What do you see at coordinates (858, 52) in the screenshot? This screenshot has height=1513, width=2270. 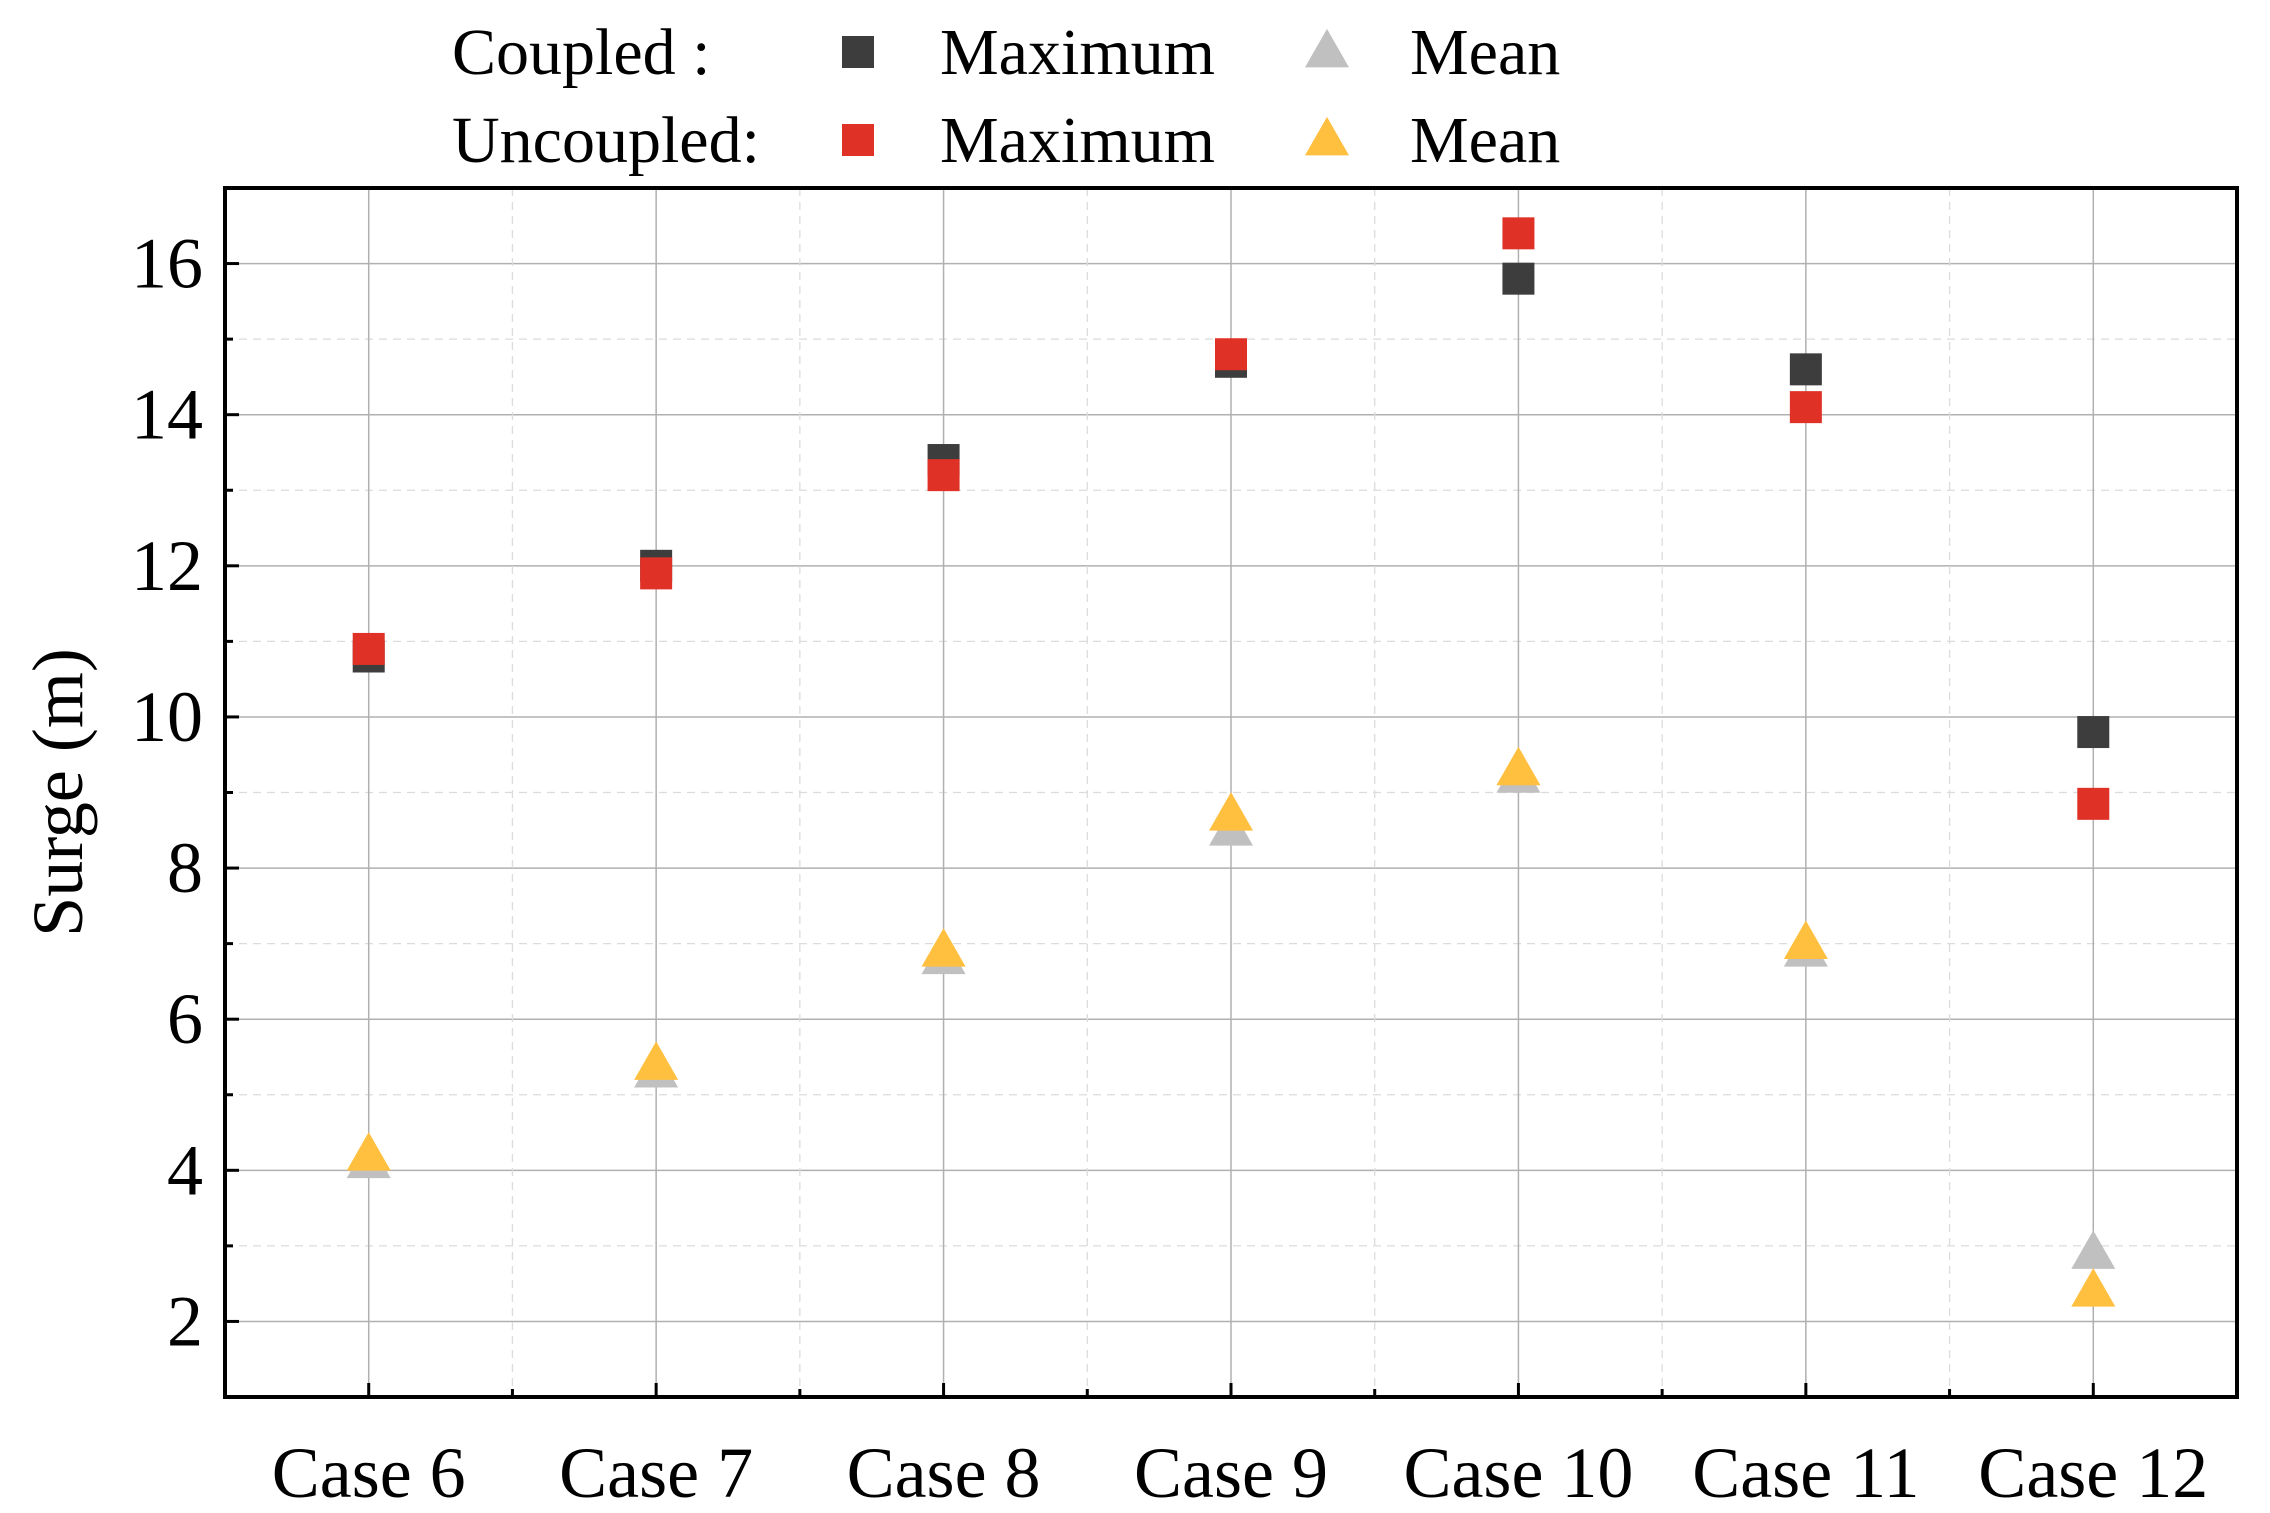 I see `legend-marker-coupled-max` at bounding box center [858, 52].